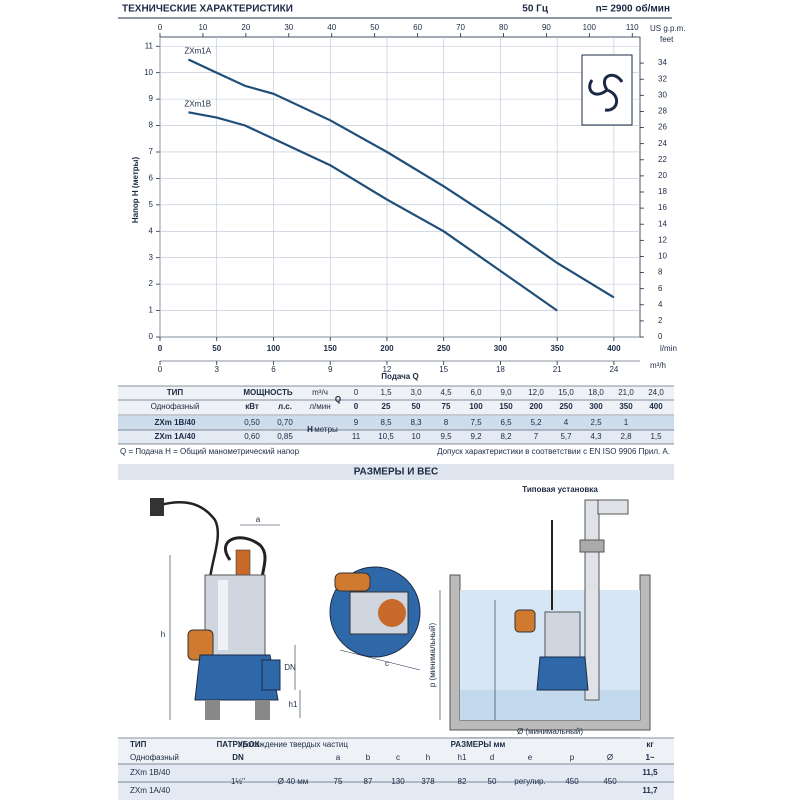 The height and width of the screenshot is (800, 800). What do you see at coordinates (237, 744) in the screenshot?
I see `header-cell: ПАТРУБОК` at bounding box center [237, 744].